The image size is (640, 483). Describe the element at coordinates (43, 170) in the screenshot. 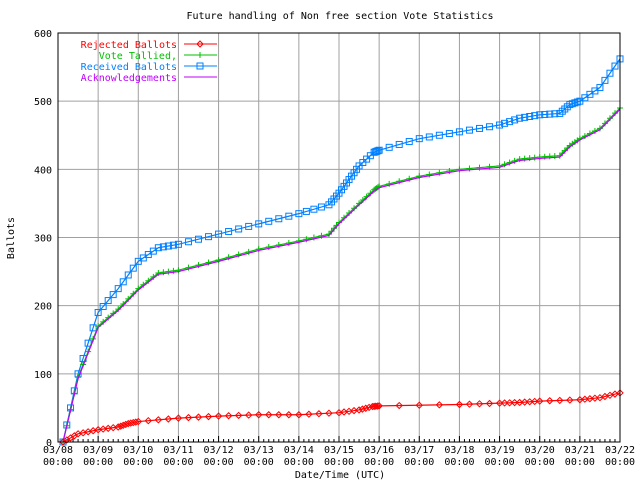

I see `y-tick-label: 400` at that location.